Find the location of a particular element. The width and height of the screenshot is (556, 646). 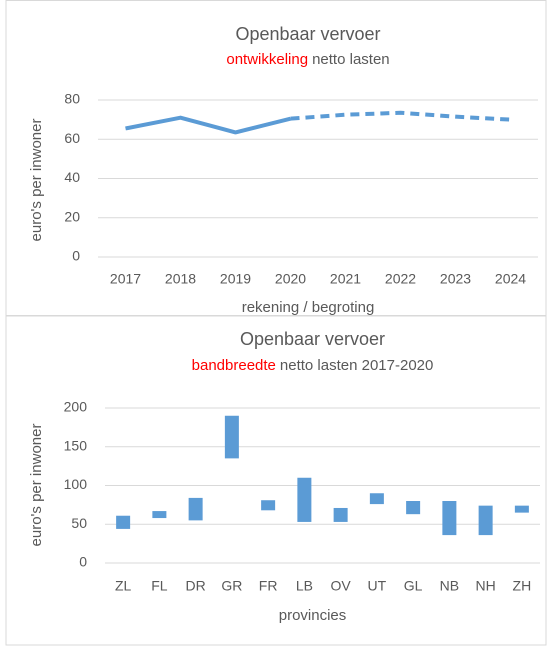

y-tick-label: 80 is located at coordinates (72, 99).